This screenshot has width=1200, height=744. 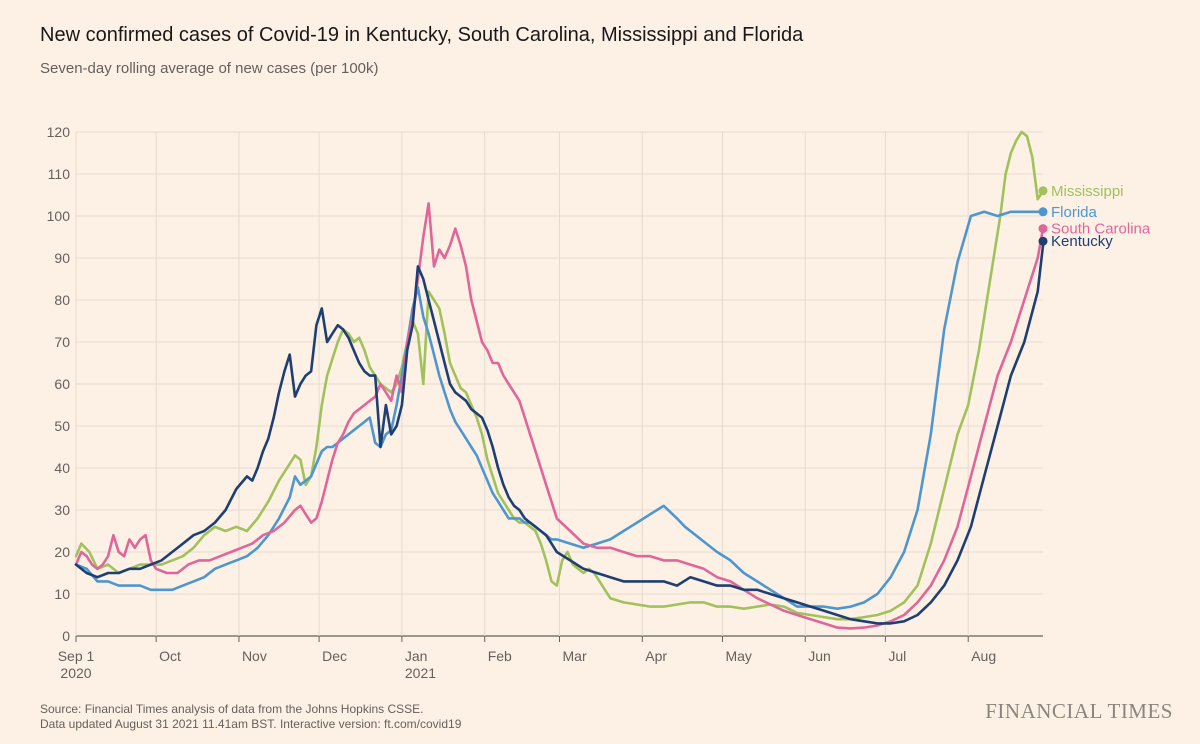 What do you see at coordinates (1043, 191) in the screenshot?
I see `end-point-mississippi` at bounding box center [1043, 191].